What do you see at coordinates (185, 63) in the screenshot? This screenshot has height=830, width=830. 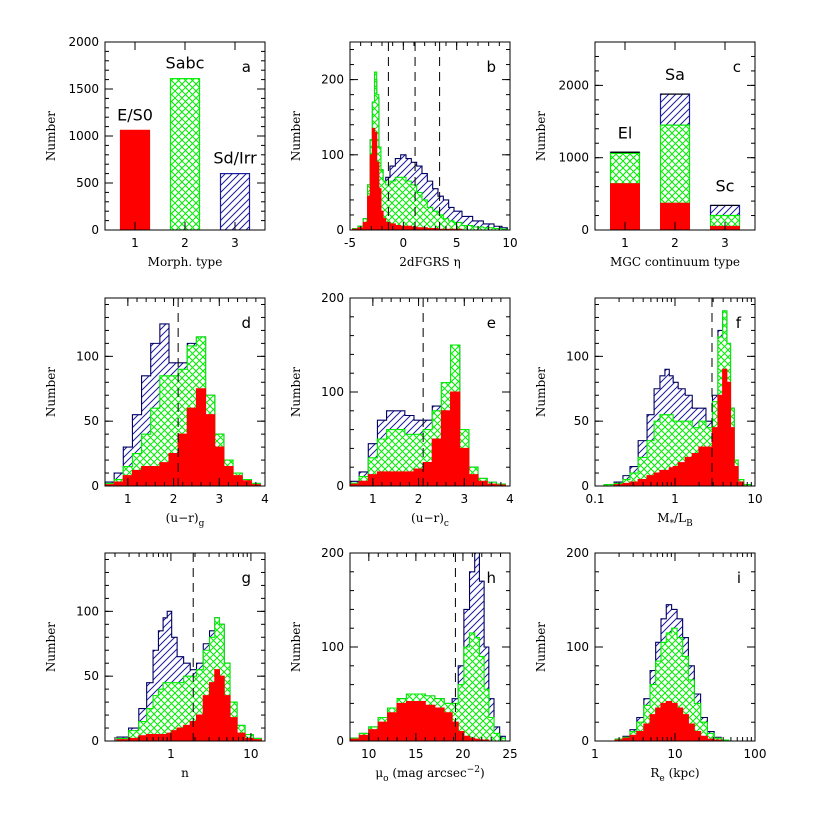 I see `bar-label: Sabc` at bounding box center [185, 63].